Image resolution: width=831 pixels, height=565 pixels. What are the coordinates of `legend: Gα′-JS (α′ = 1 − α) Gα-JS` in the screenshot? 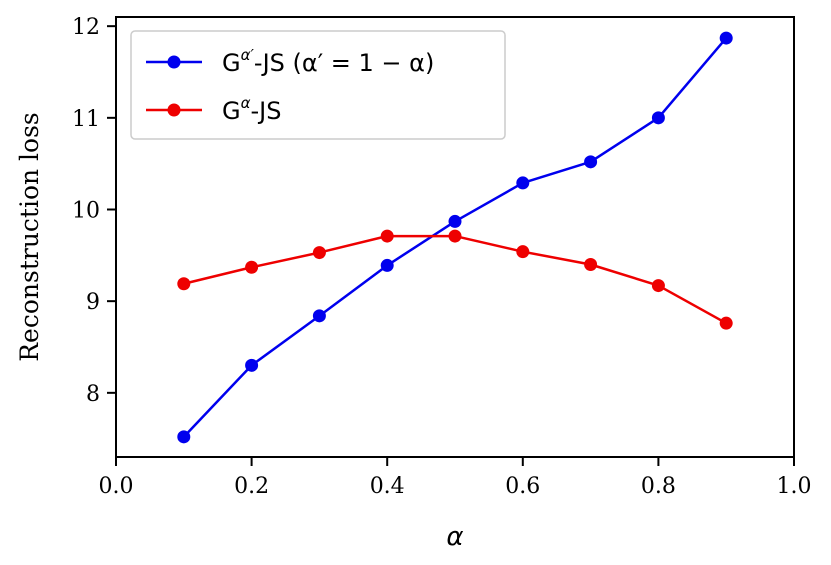 It's located at (318, 85).